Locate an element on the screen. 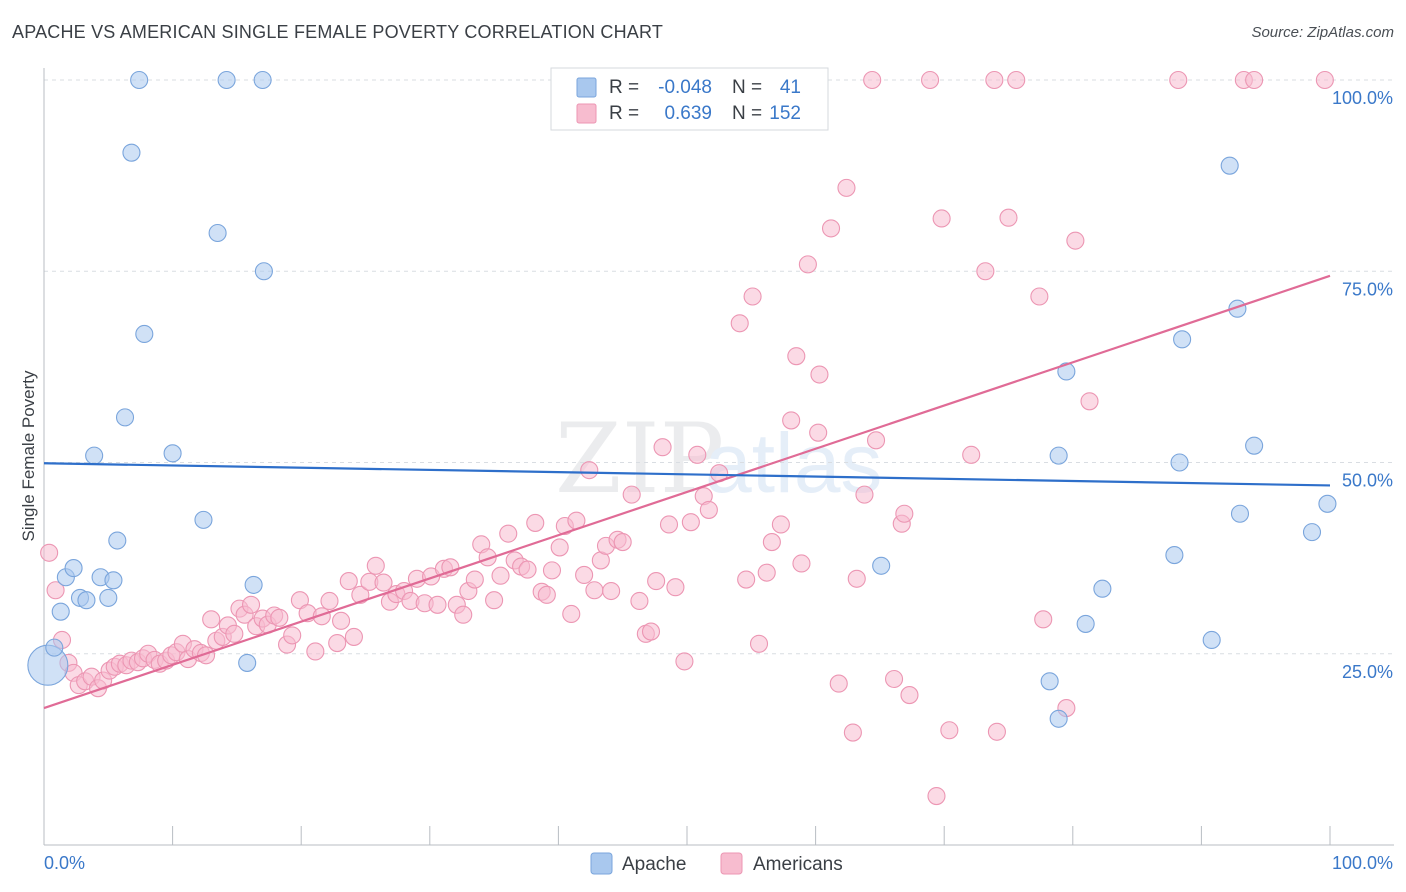 The height and width of the screenshot is (892, 1406). legend-americans-label: Americans is located at coordinates (798, 864).